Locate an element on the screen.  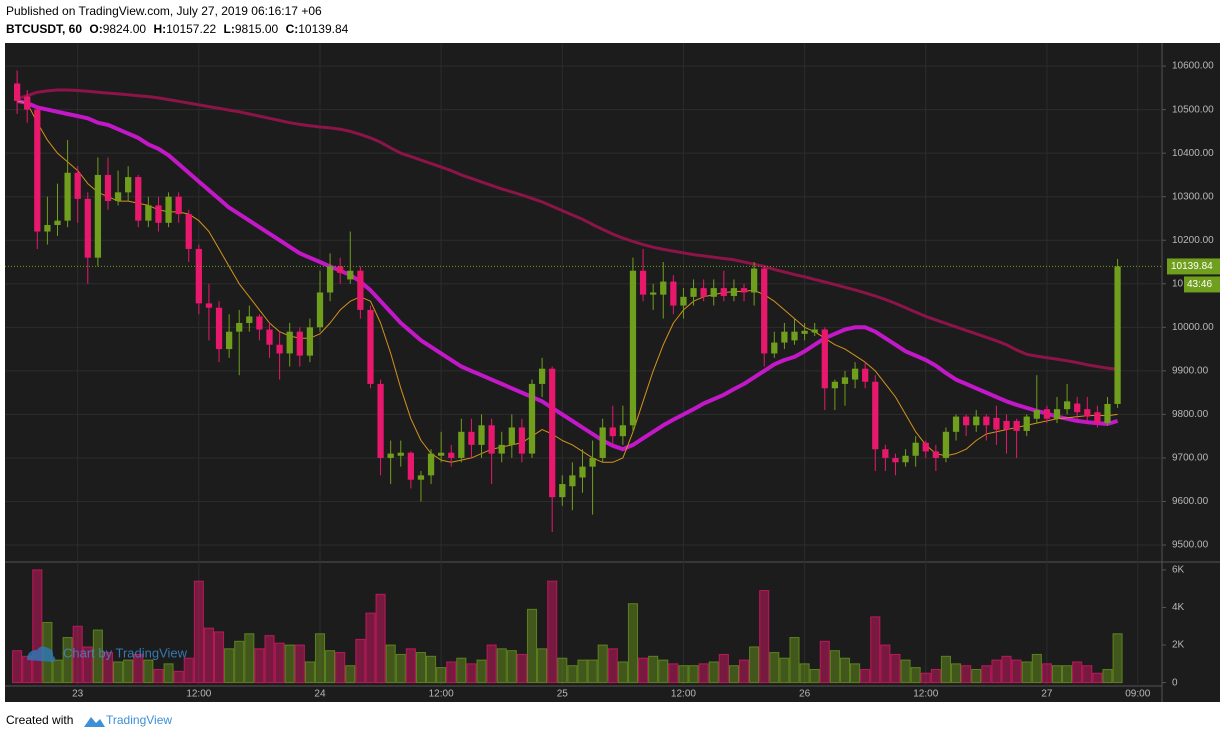
y-tick-label: 10400.00 is located at coordinates (1193, 153).